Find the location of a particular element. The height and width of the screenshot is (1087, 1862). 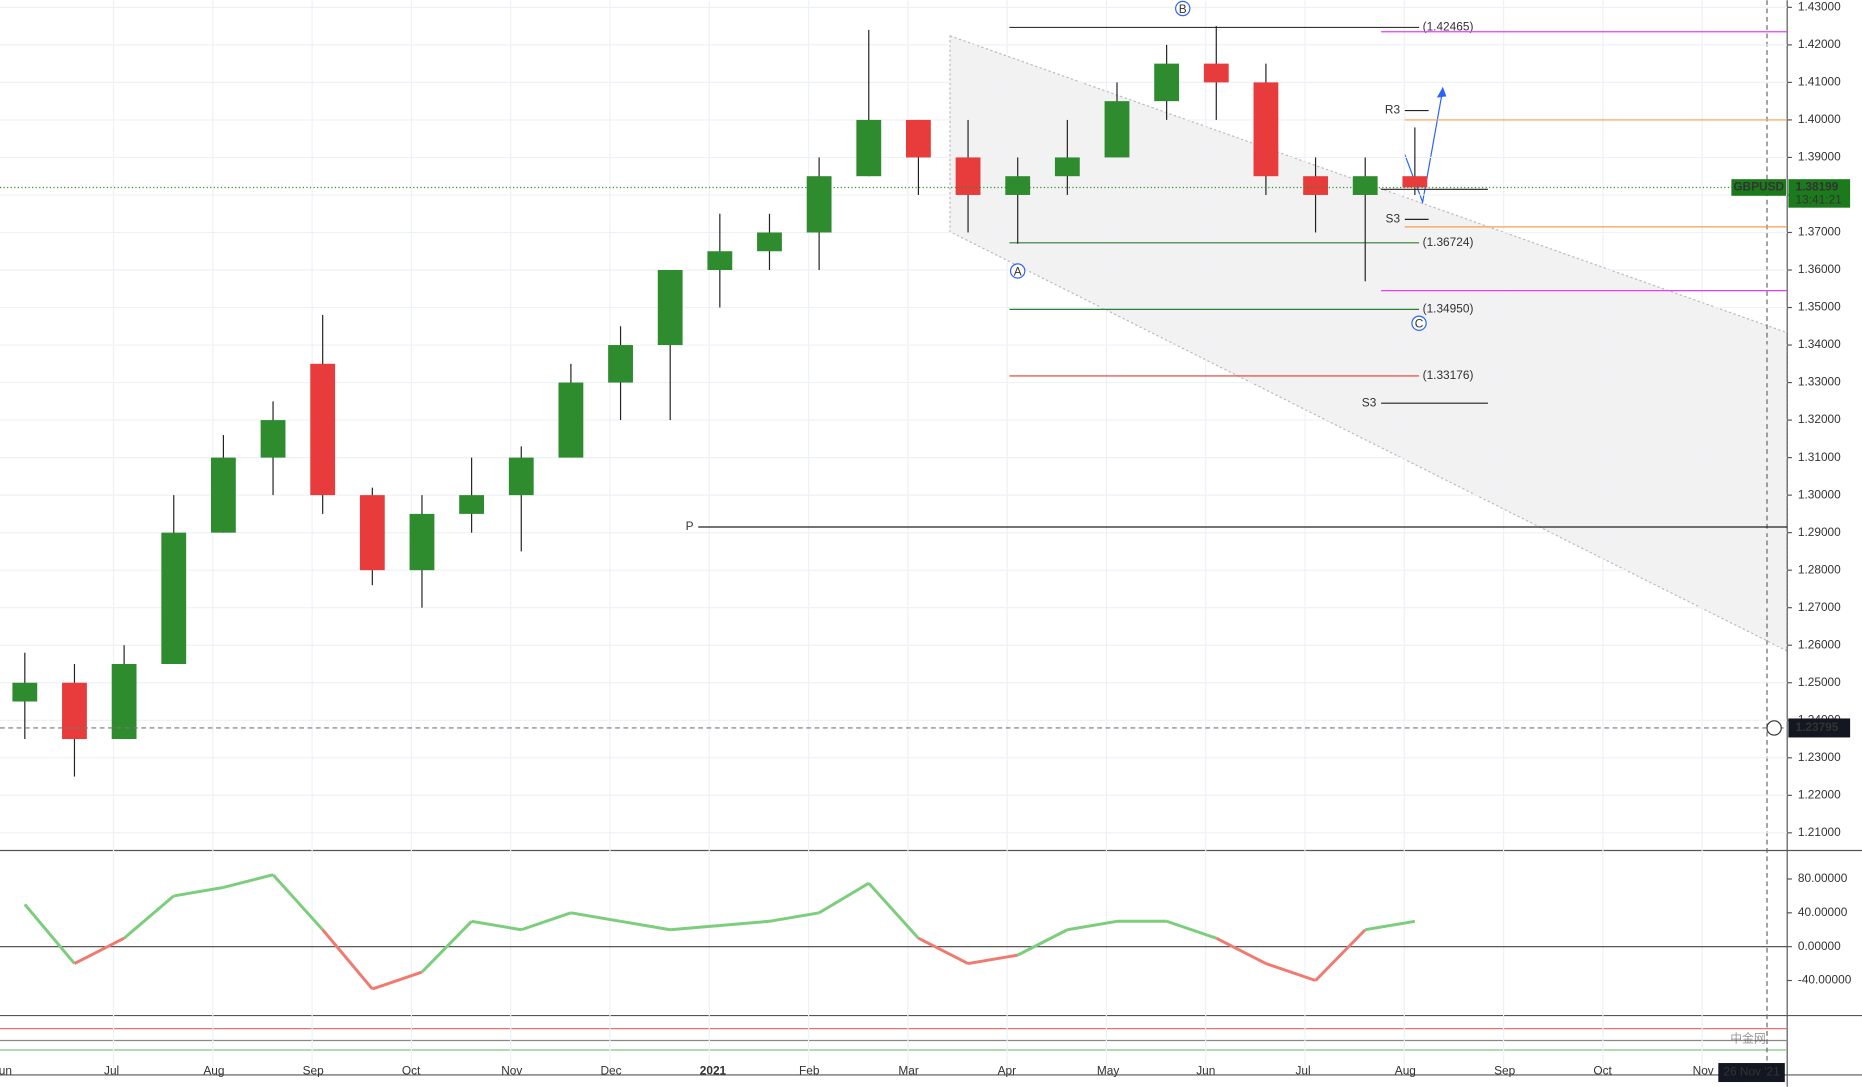

crosshair-price-tag is located at coordinates (1819, 728).